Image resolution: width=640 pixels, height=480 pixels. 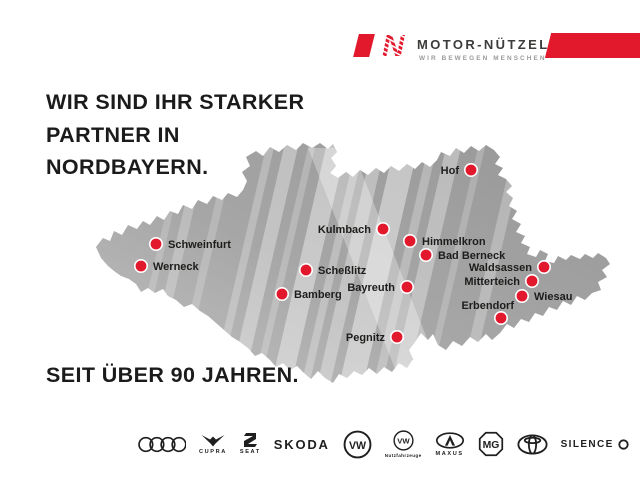 What do you see at coordinates (342, 271) in the screenshot?
I see `location-label-sche-litz: Scheßlitz` at bounding box center [342, 271].